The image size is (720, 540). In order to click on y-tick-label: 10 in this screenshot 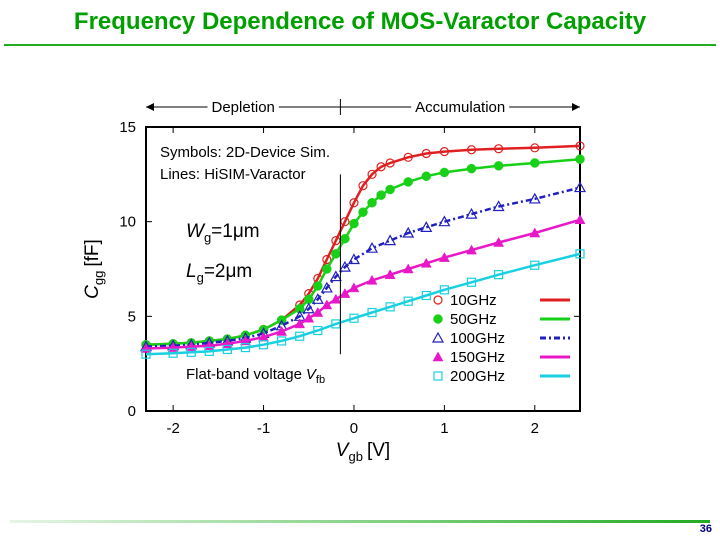, I will do `click(127, 222)`.